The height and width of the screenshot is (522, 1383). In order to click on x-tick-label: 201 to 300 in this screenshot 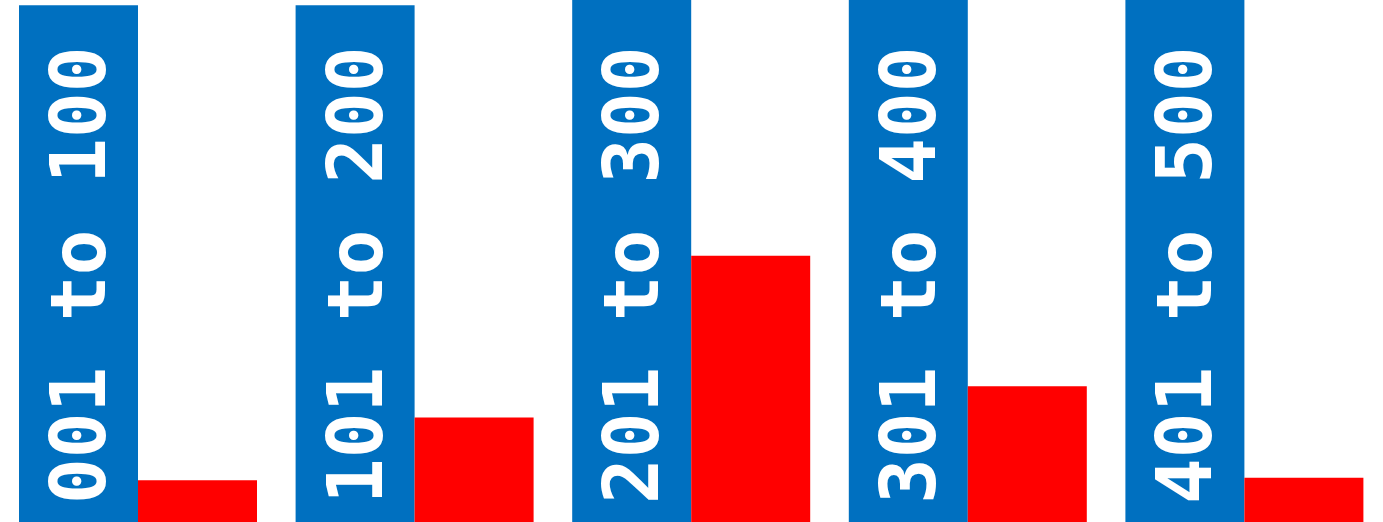, I will do `click(632, 275)`.